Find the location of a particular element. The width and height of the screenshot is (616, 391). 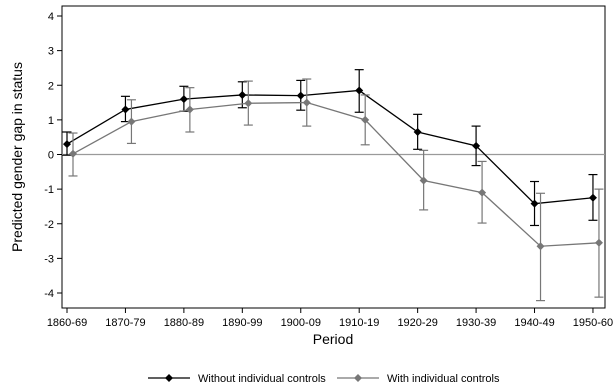

y-tick-label: 2 is located at coordinates (51, 86).